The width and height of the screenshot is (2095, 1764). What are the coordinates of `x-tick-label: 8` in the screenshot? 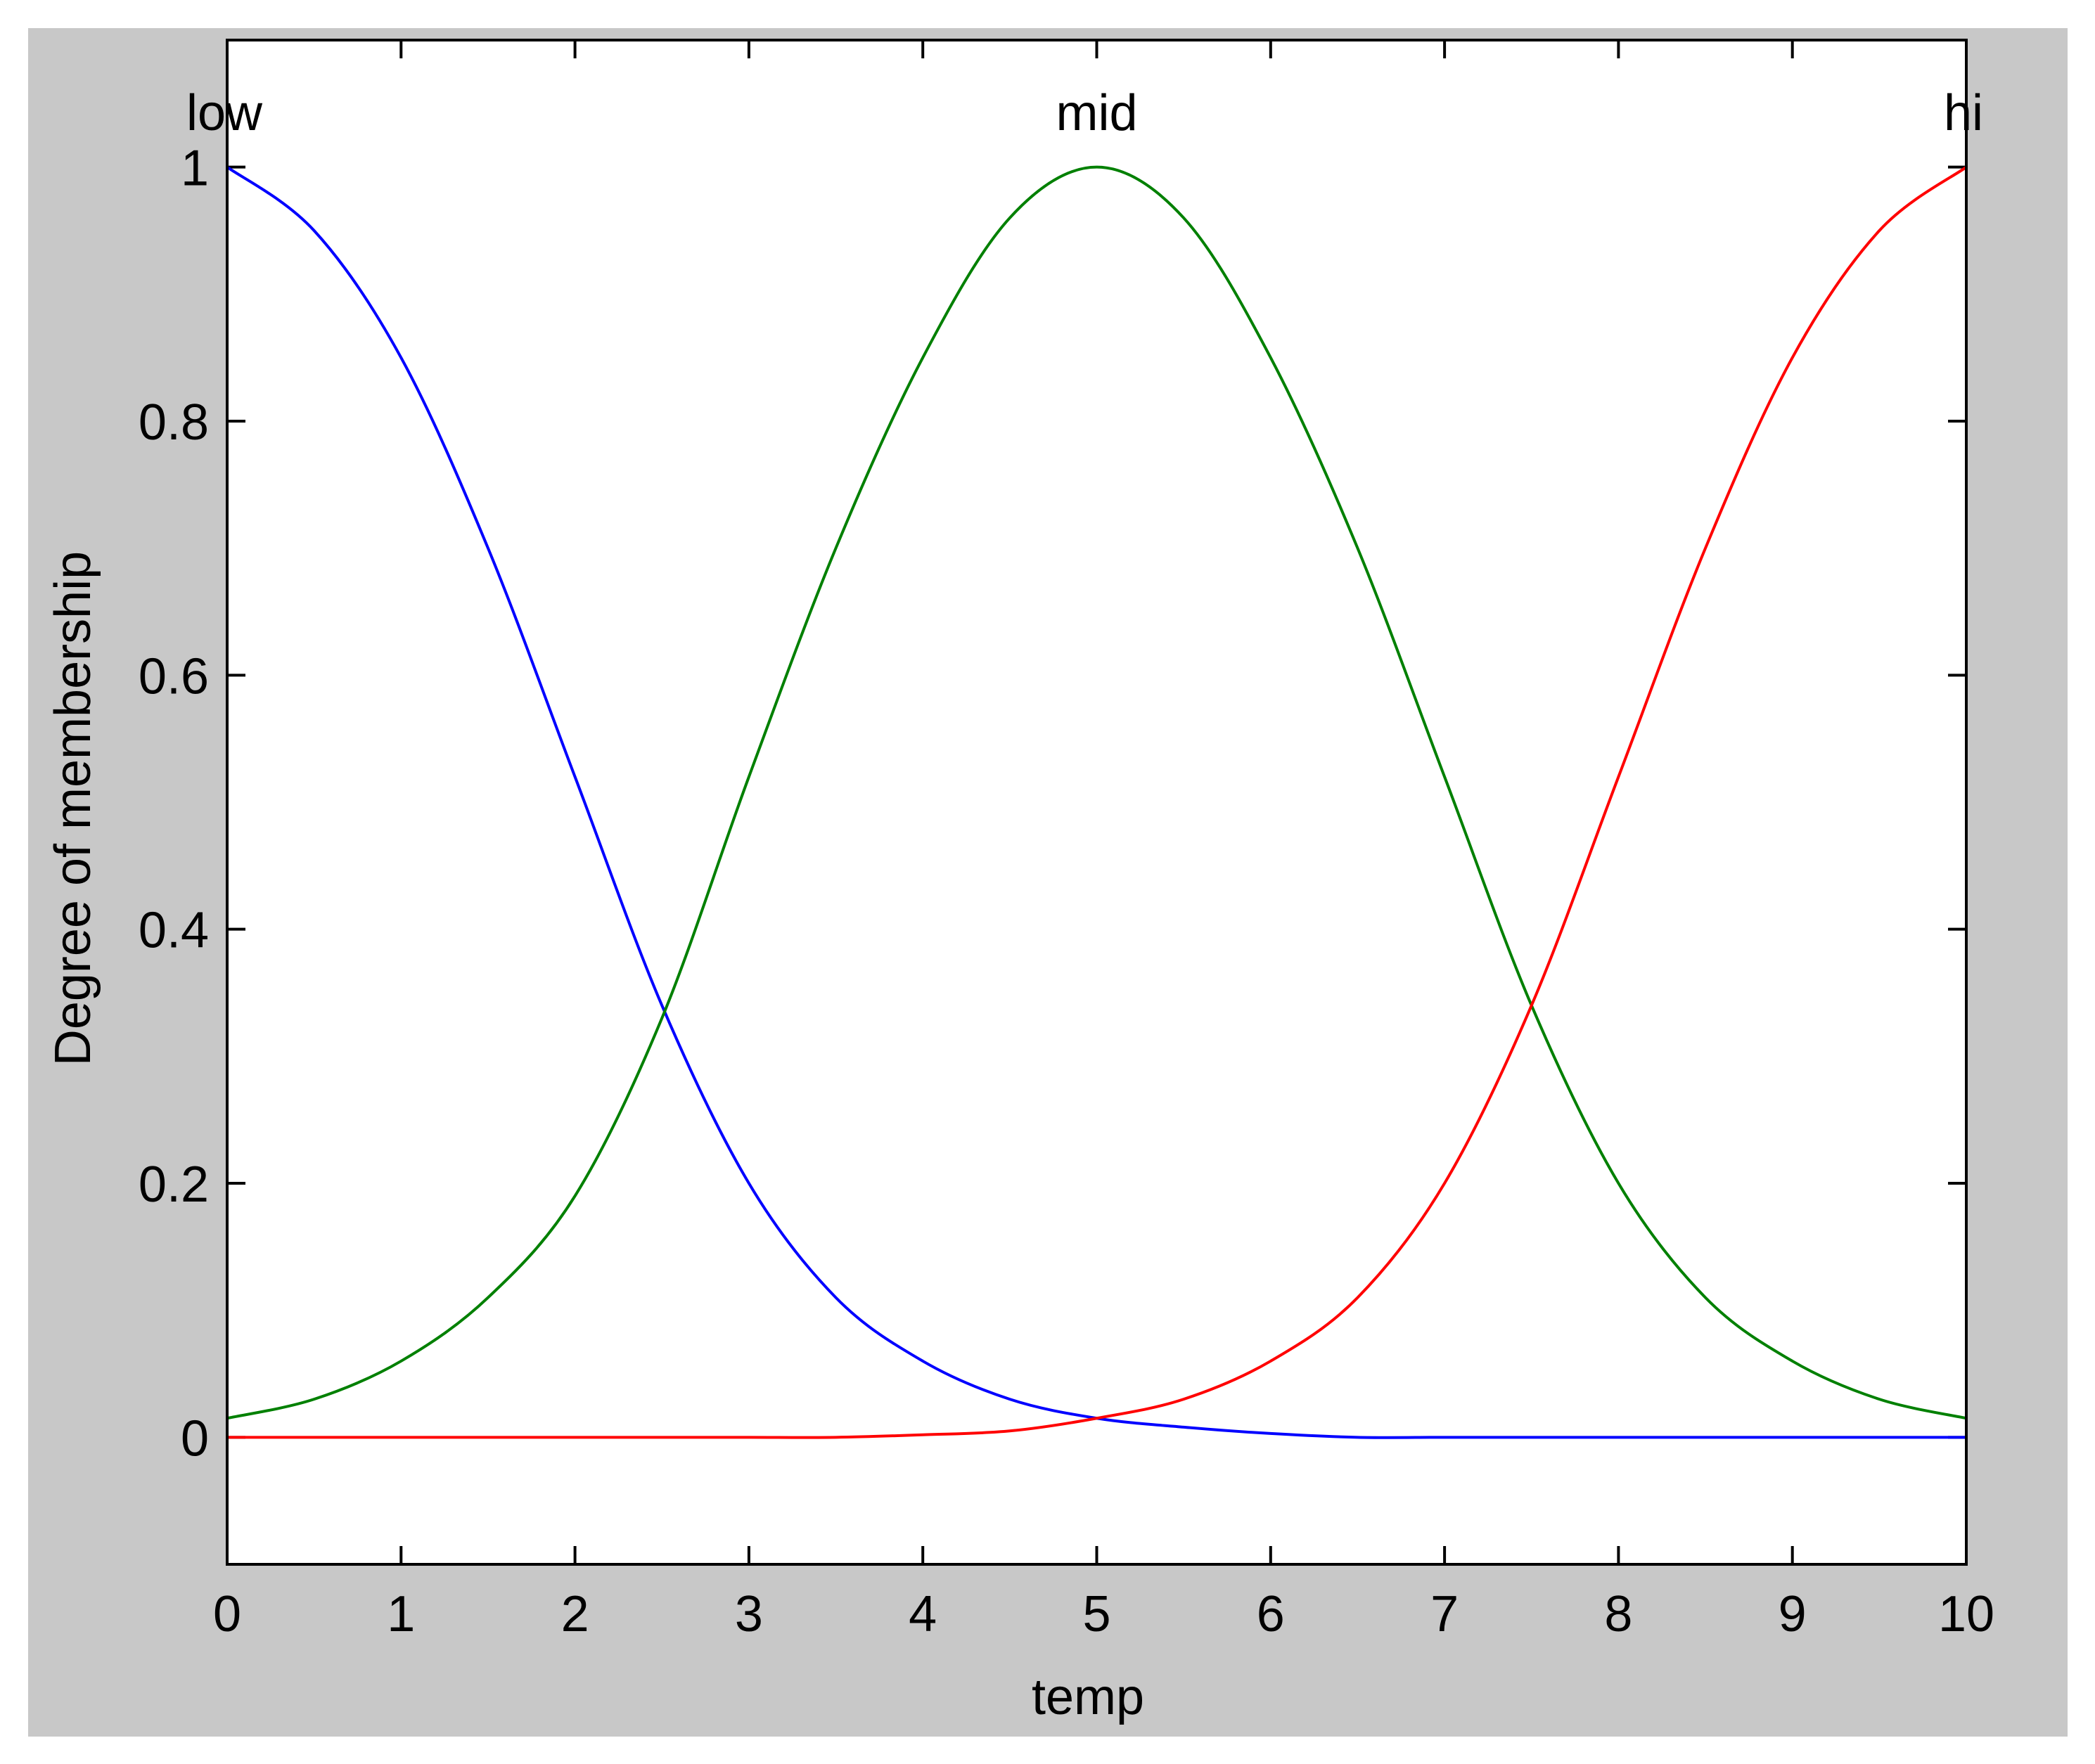 It's located at (1618, 1614).